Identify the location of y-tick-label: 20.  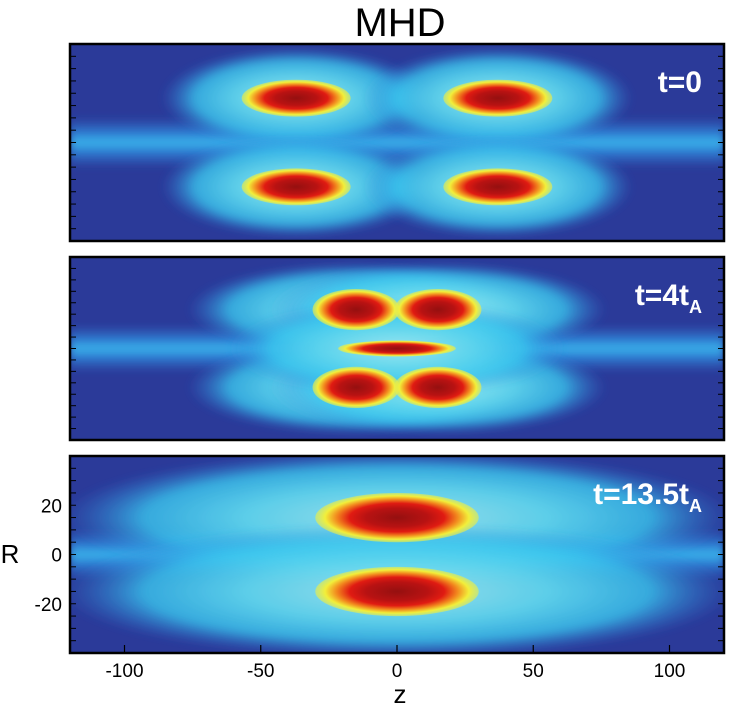
(51, 506).